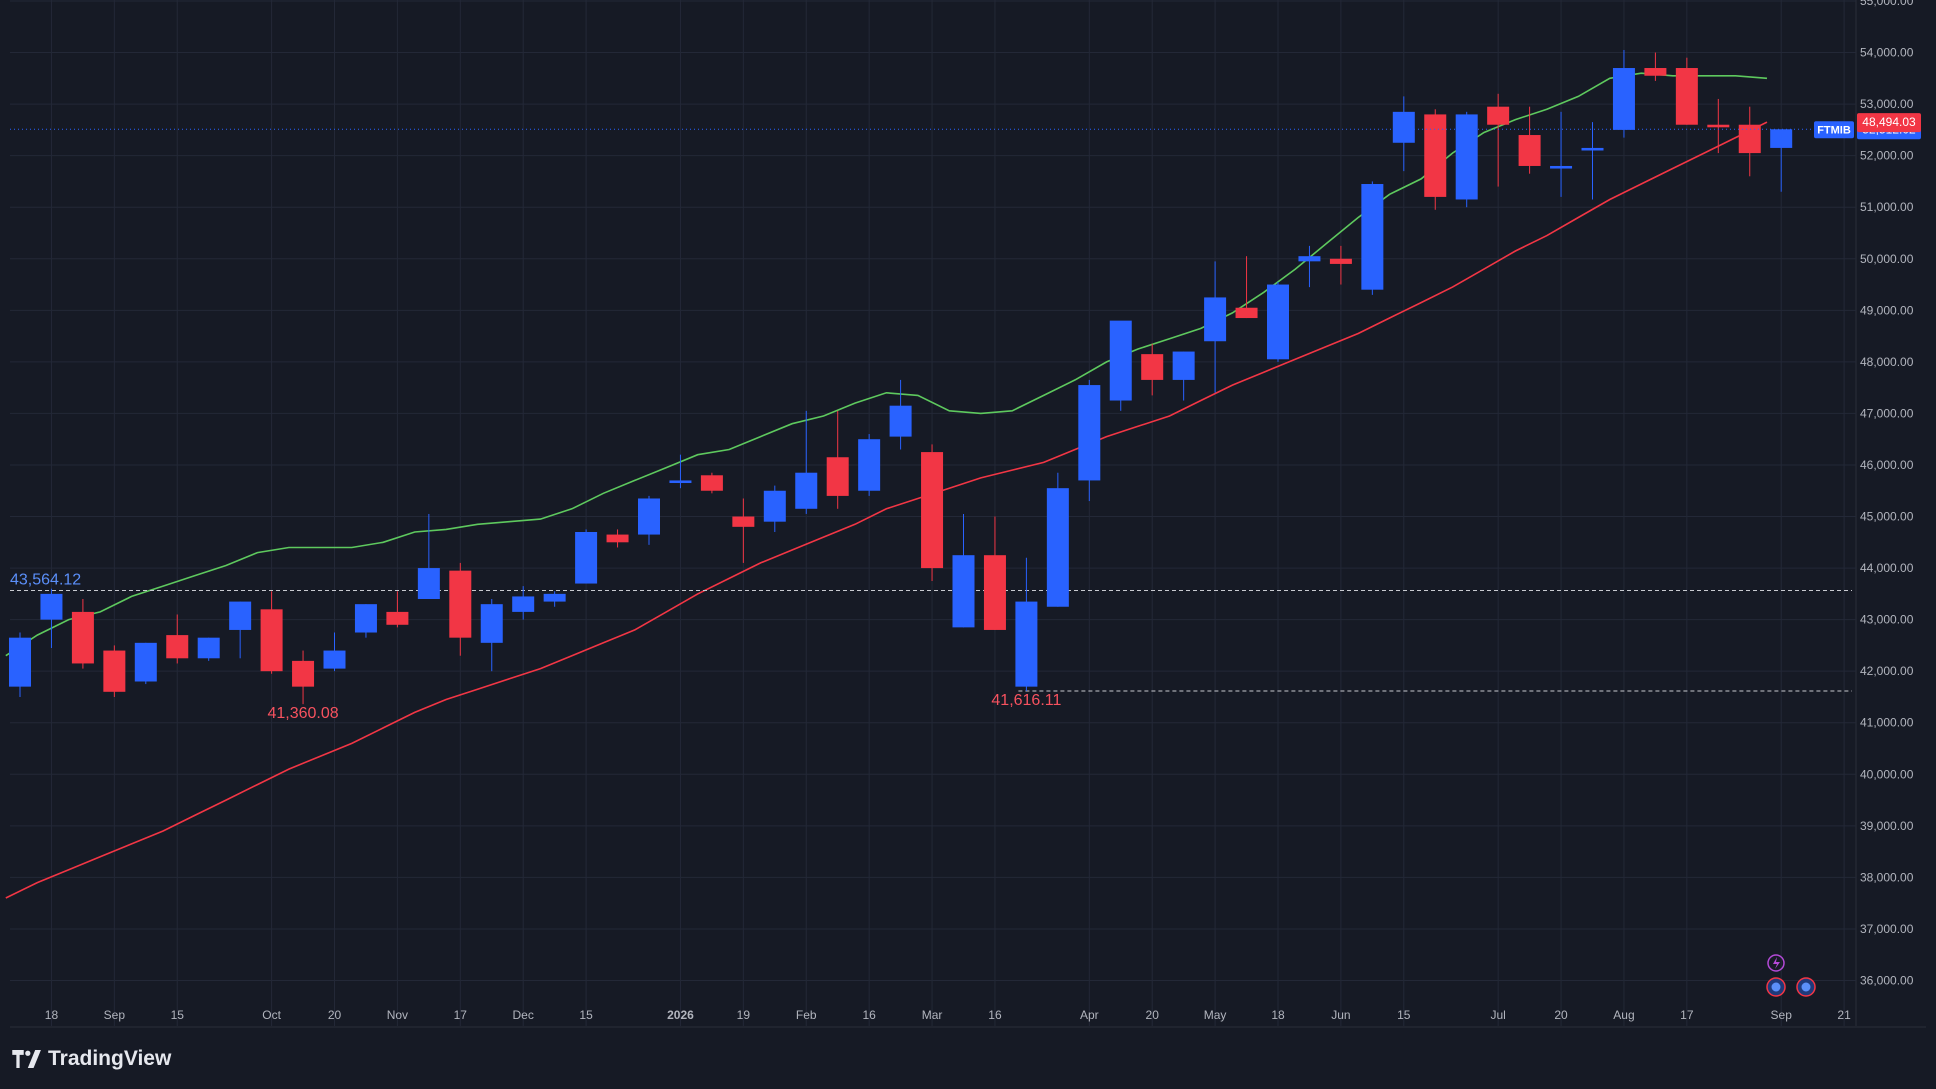 The image size is (1936, 1089). Describe the element at coordinates (1887, 310) in the screenshot. I see `y-tick-label: 49,000.00` at that location.